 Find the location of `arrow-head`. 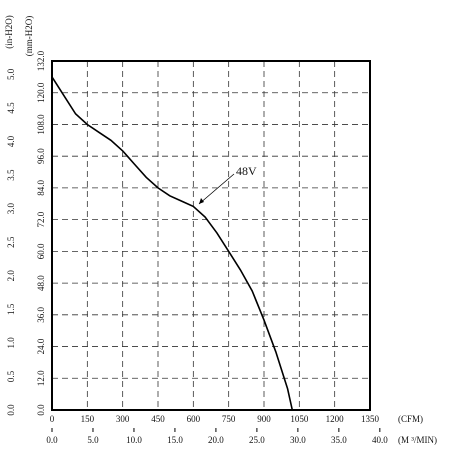

arrow-head is located at coordinates (201, 201).